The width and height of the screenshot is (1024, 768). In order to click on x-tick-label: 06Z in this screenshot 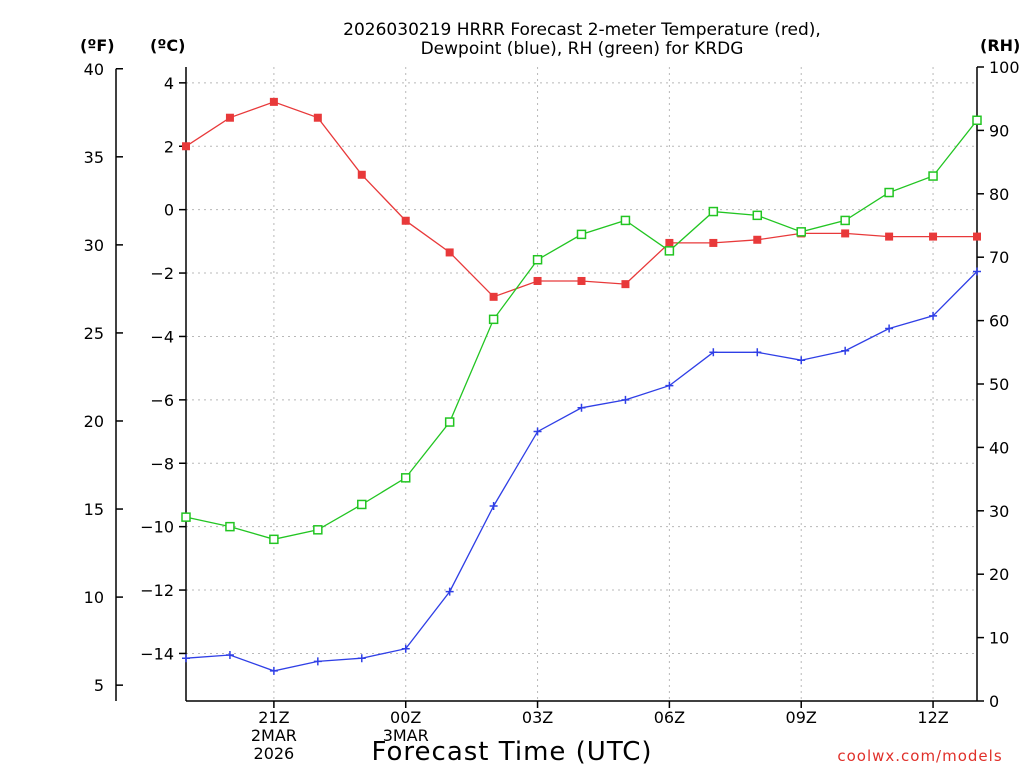, I will do `click(669, 717)`.